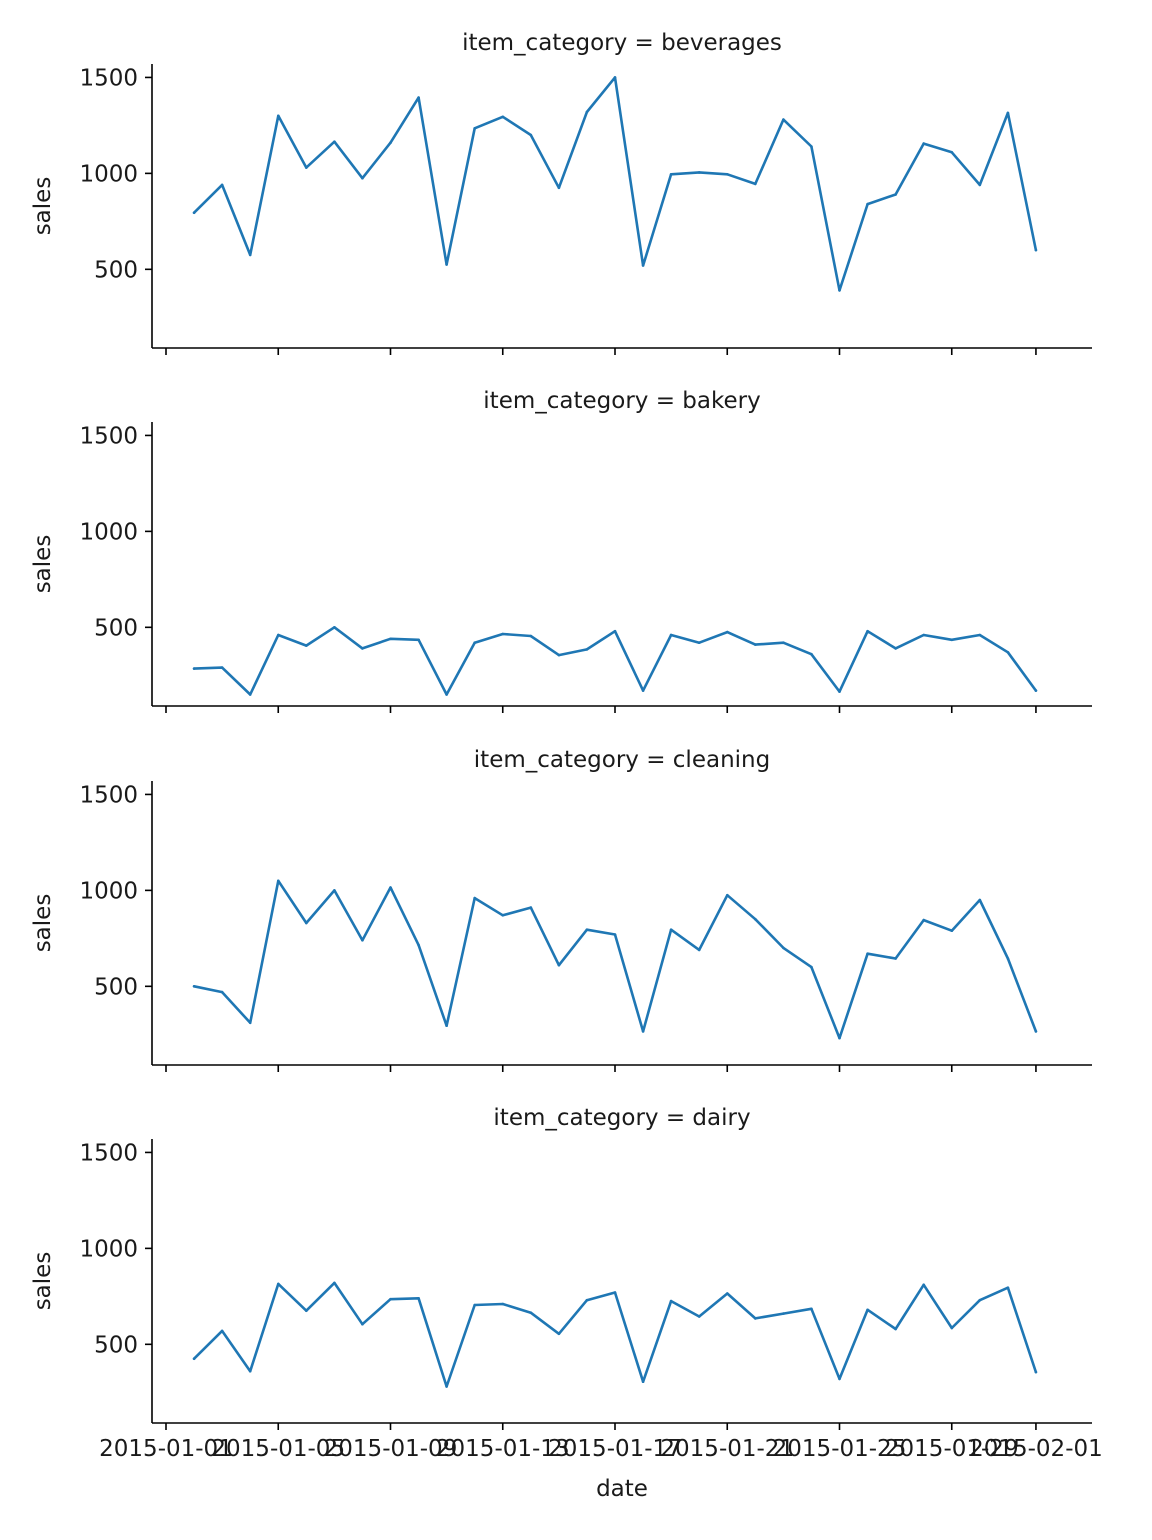  Describe the element at coordinates (615, 1449) in the screenshot. I see `x-tick-label: 2015-01-17` at that location.